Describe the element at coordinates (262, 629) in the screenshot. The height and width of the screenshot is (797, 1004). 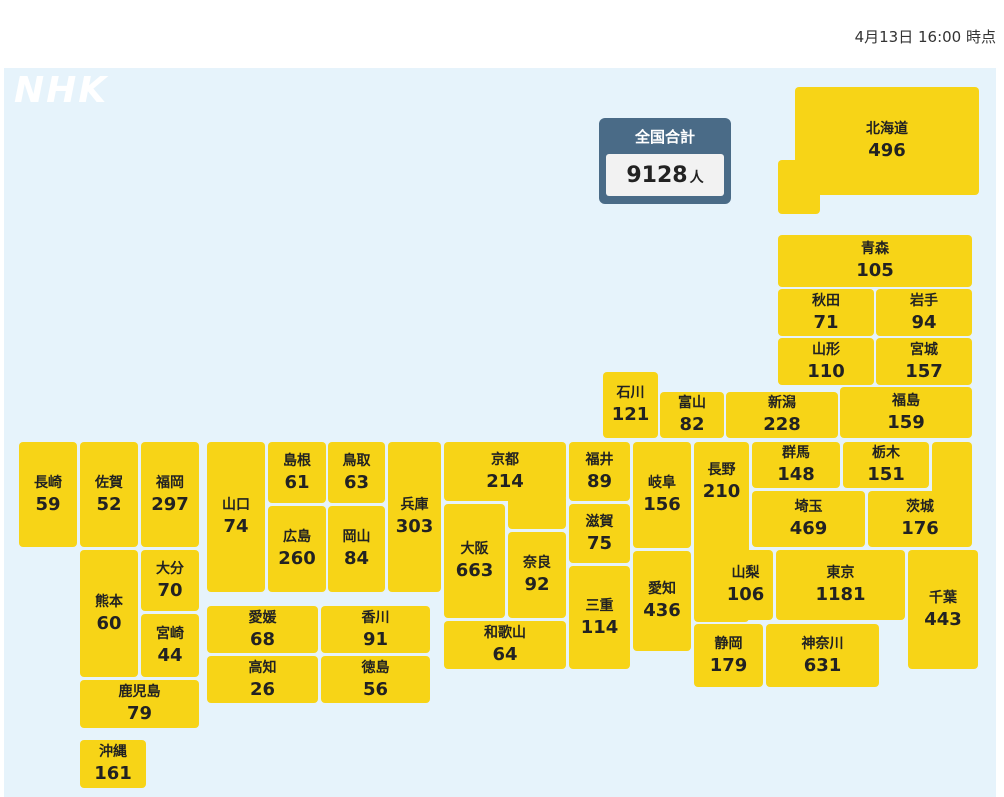
I see `pref-ehime: 愛媛 68` at that location.